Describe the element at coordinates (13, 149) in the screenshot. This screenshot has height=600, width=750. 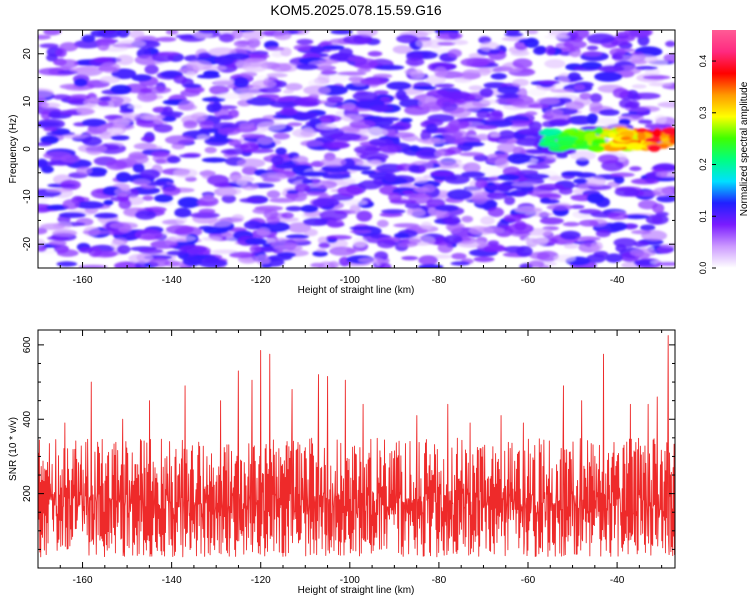
I see `heatmap-y-label: Frequency (Hz)` at that location.